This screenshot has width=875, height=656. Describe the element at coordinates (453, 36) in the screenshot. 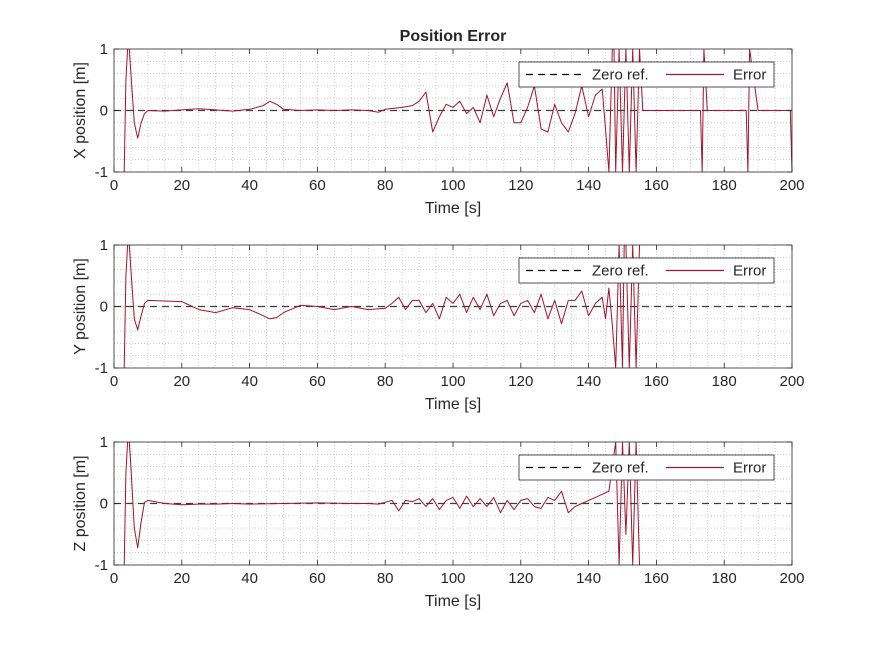

I see `figure-title: Position Error` at that location.